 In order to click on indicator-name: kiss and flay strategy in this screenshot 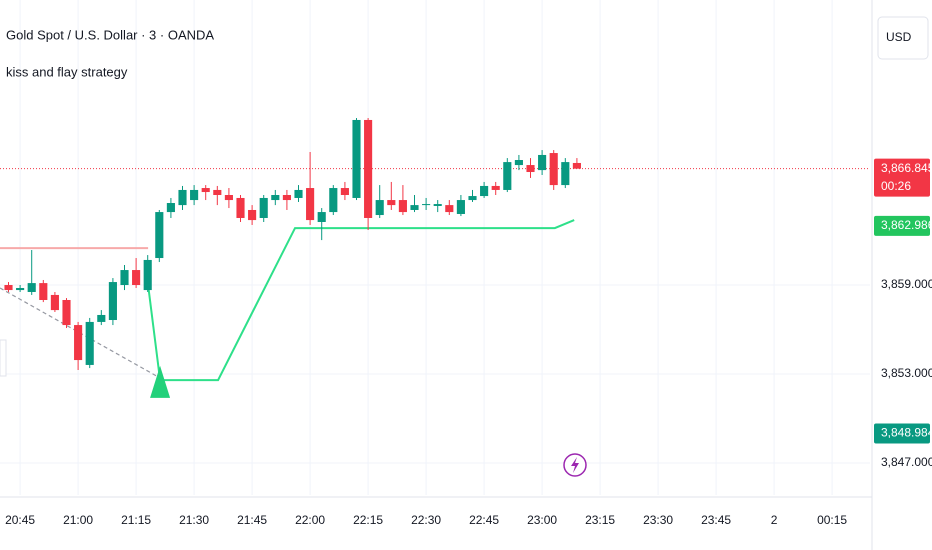, I will do `click(67, 71)`.